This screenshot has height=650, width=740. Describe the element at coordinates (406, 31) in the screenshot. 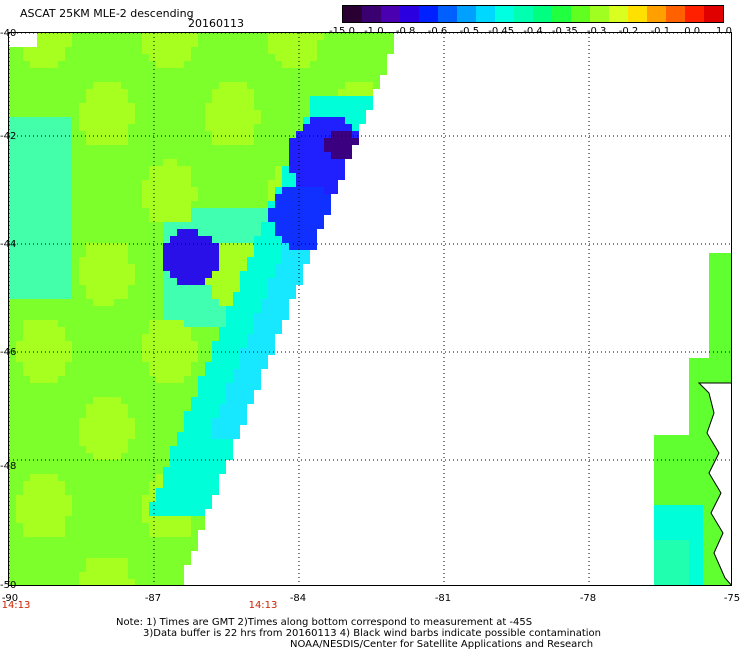

I see `color-scale-tick-label: -0.8` at that location.